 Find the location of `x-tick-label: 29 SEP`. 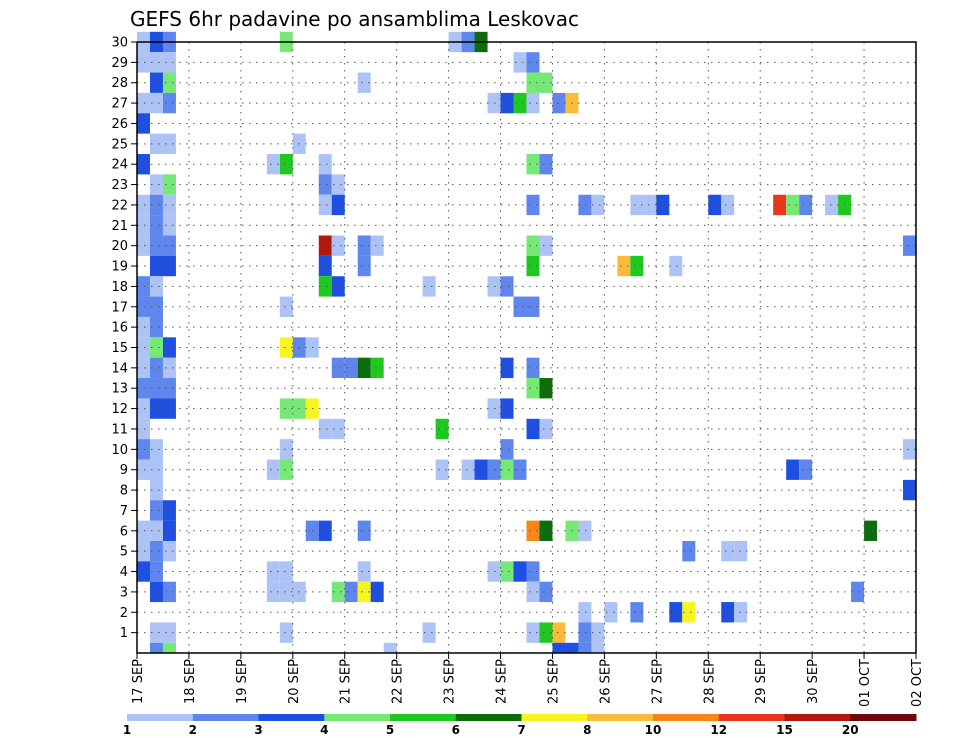

x-tick-label: 29 SEP is located at coordinates (761, 681).